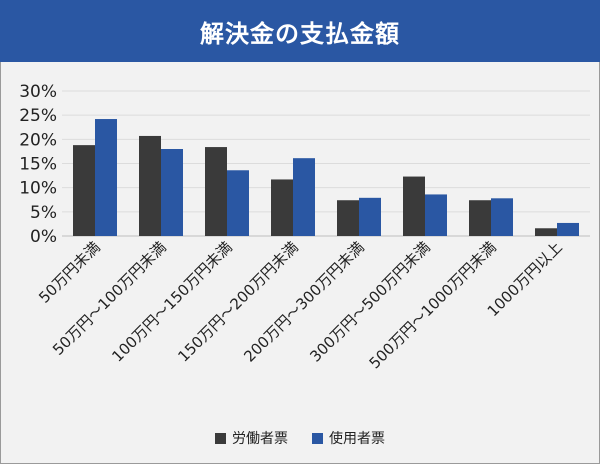 This screenshot has width=600, height=464. I want to click on x-tick-label: 50万円〜100万円未満, so click(109, 298).